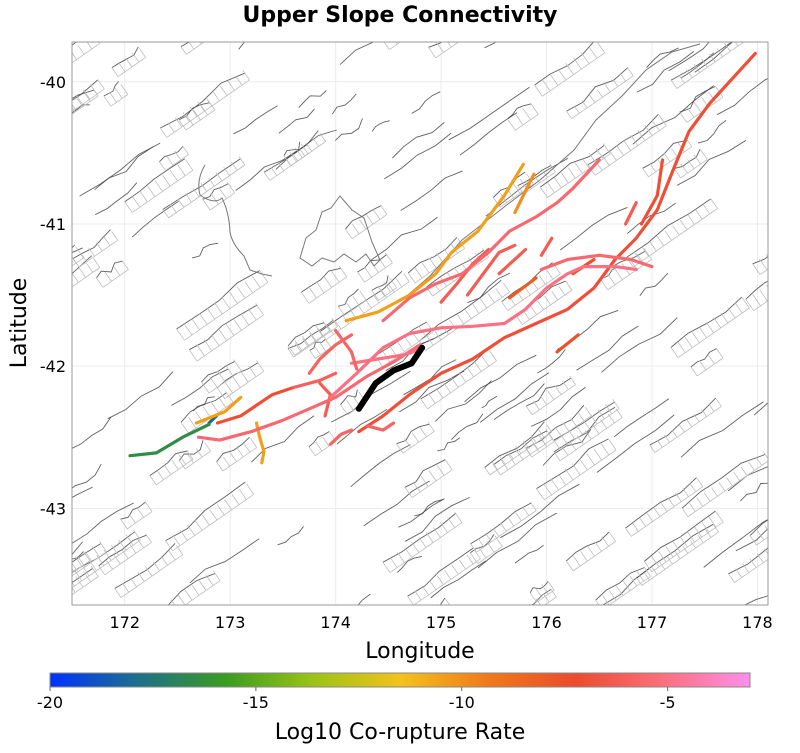  I want to click on colorbar-tick-label: -5, so click(668, 702).